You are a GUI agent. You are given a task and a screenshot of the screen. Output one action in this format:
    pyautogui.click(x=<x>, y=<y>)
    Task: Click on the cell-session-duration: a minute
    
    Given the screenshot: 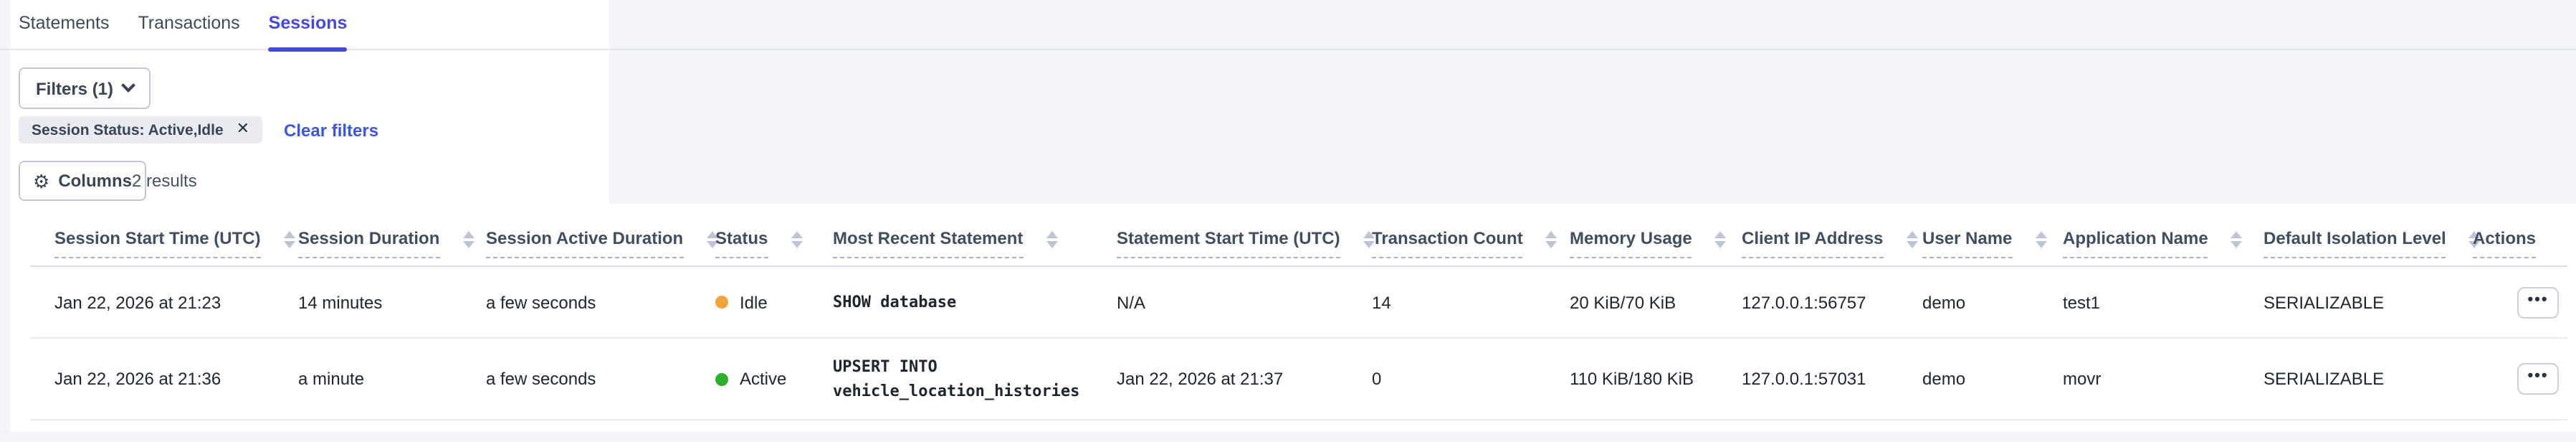 What is the action you would take?
    pyautogui.click(x=331, y=379)
    